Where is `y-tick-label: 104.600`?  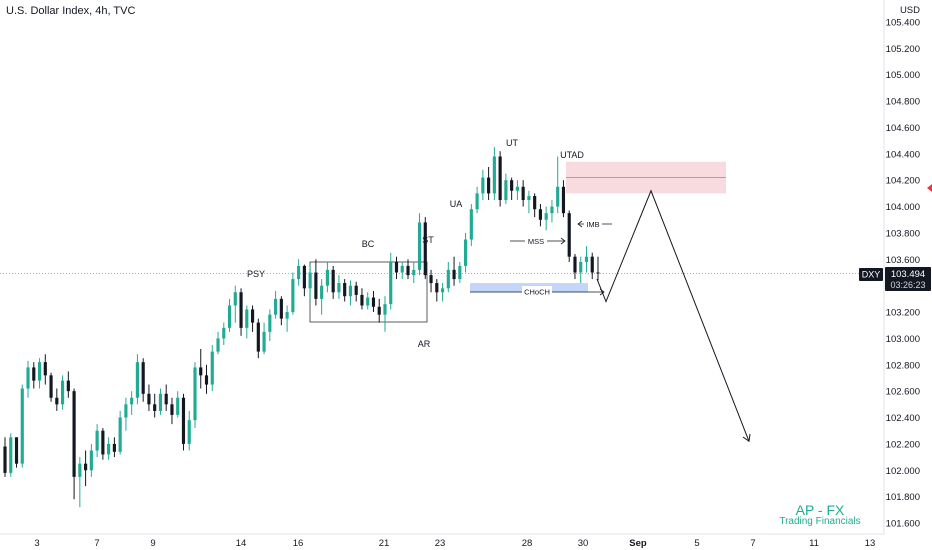 y-tick-label: 104.600 is located at coordinates (903, 128).